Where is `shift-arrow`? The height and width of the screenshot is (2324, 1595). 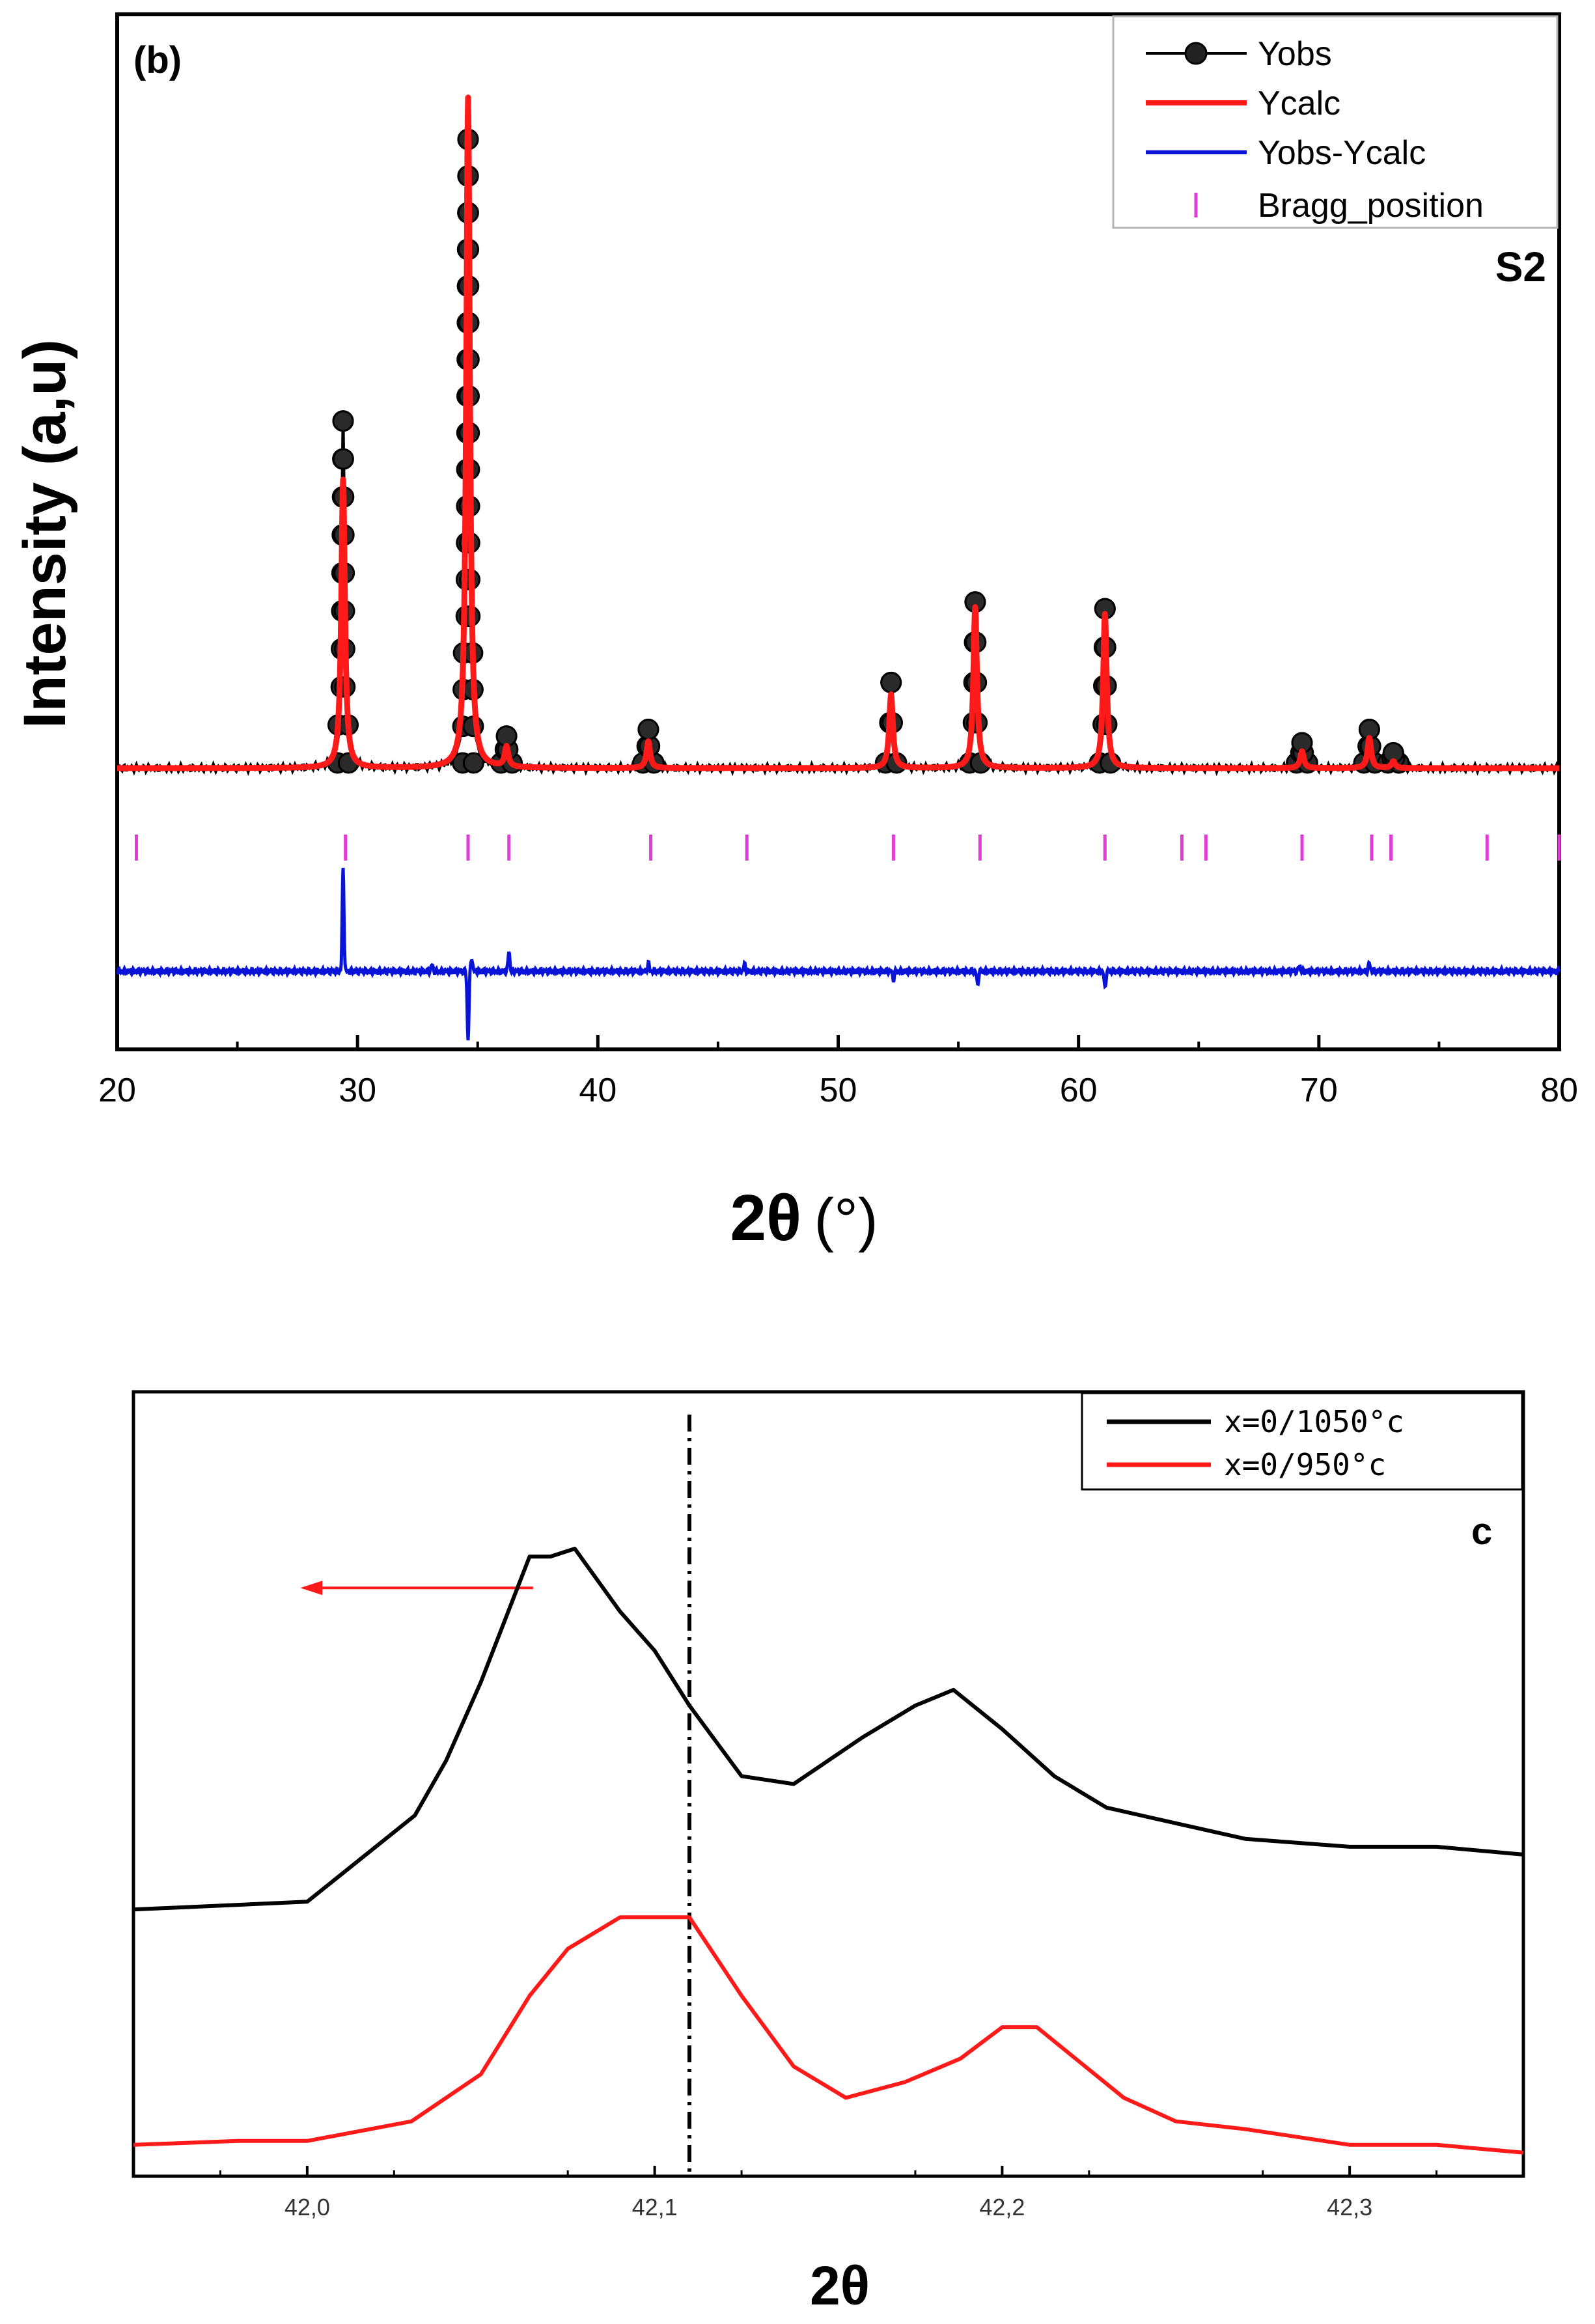
shift-arrow is located at coordinates (416, 1588).